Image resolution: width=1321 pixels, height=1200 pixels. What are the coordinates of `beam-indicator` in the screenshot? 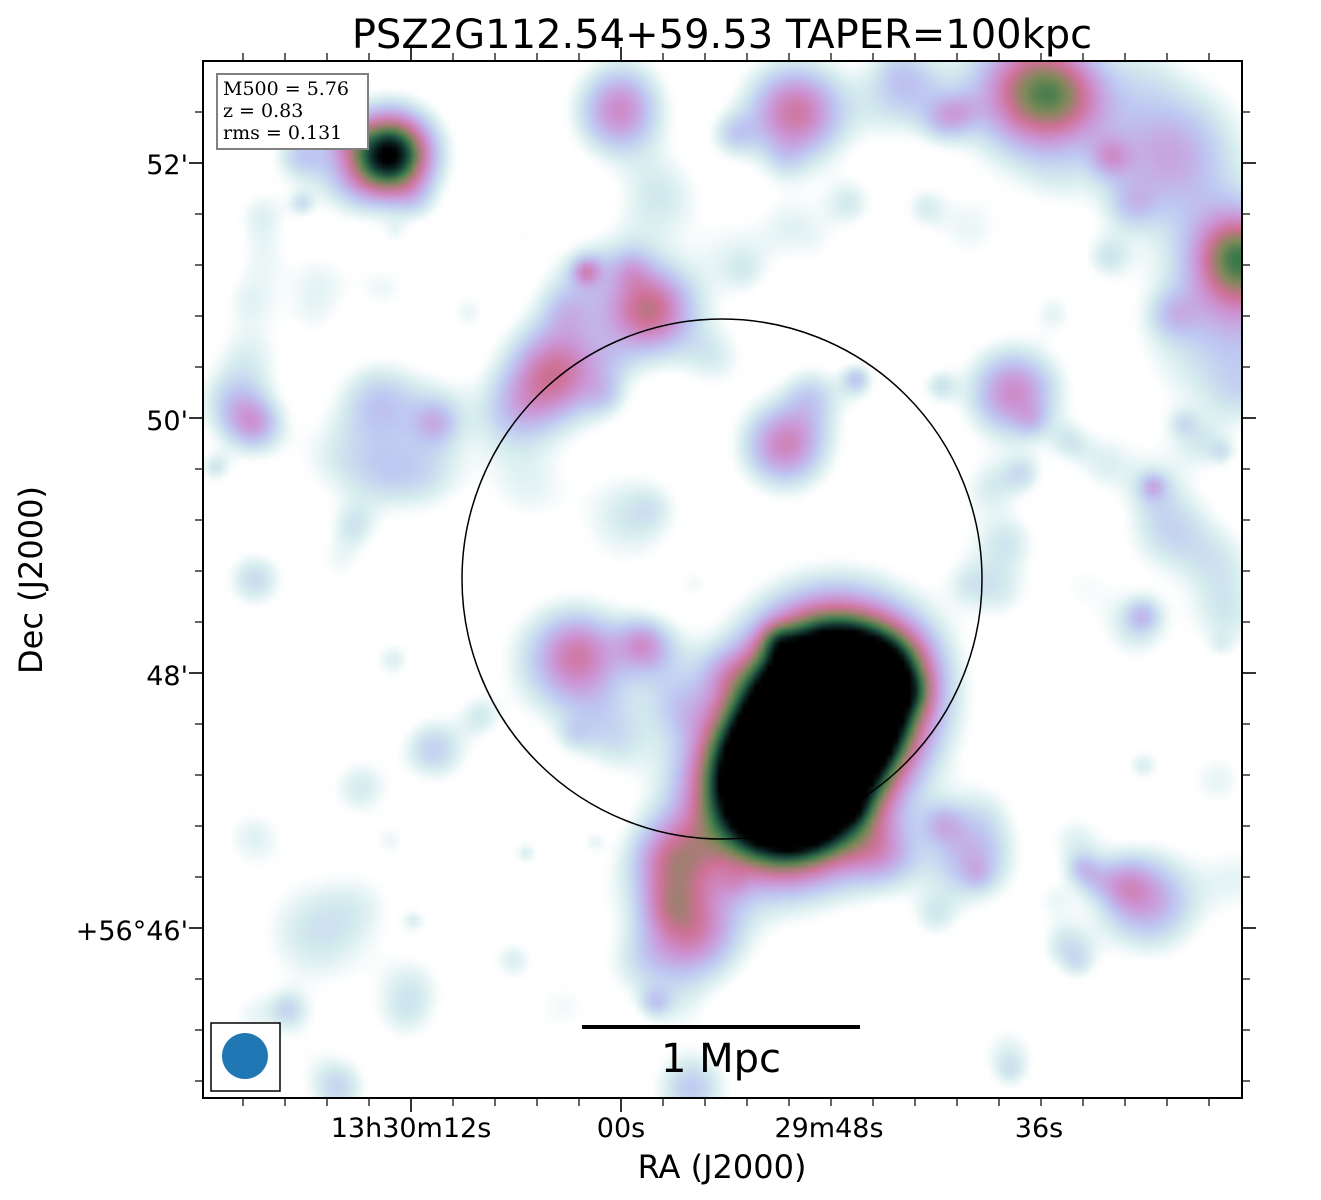 It's located at (245, 1057).